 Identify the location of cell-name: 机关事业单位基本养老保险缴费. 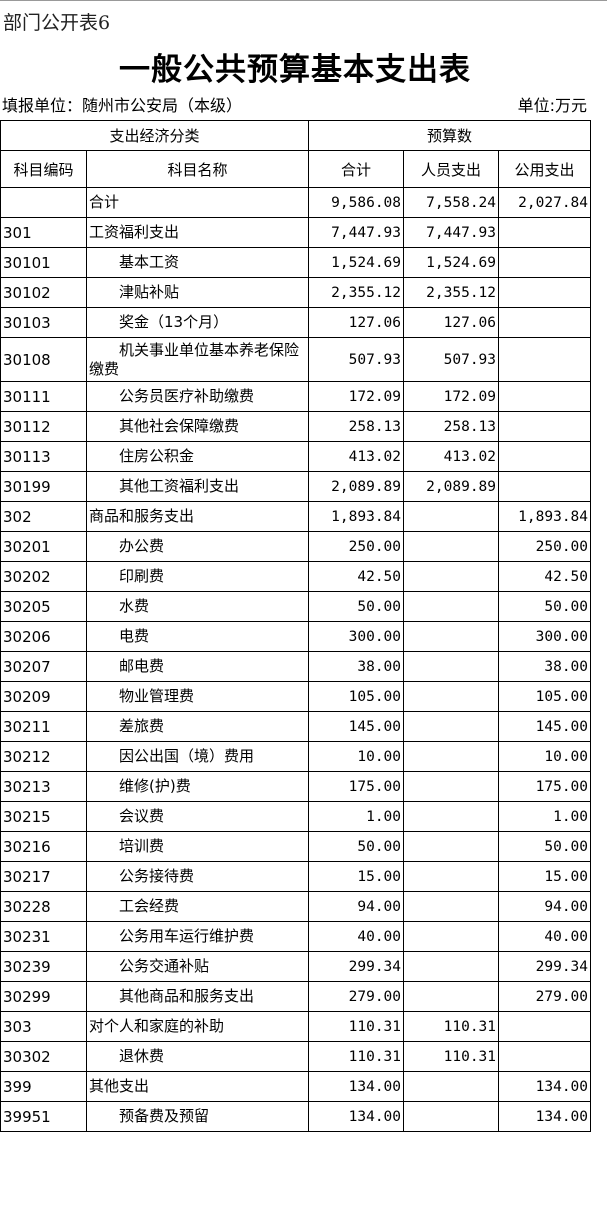
(197, 359).